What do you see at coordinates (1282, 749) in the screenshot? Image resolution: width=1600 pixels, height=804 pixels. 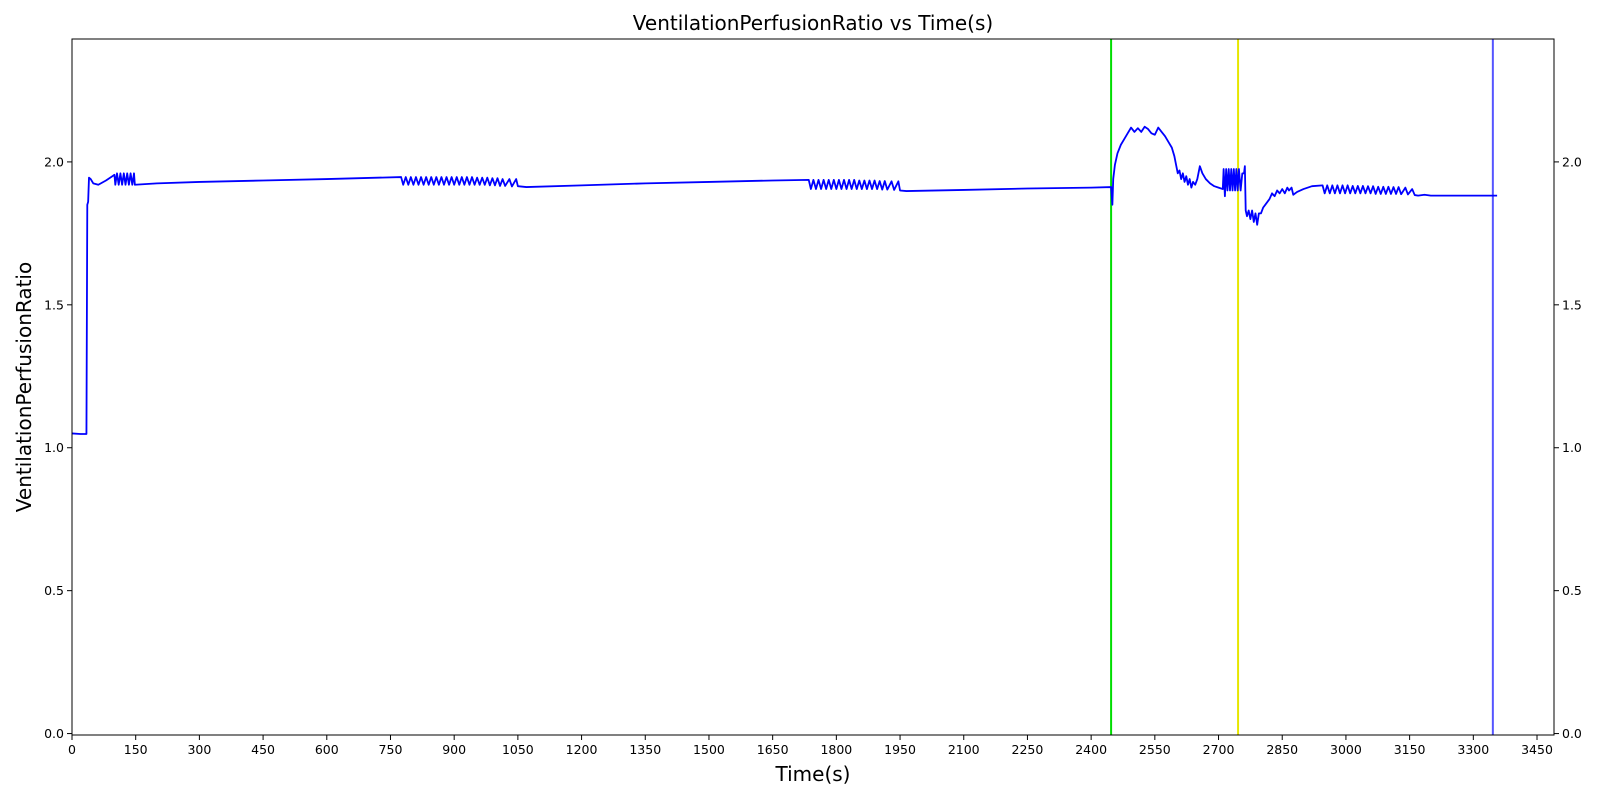 I see `x-tick-label: 2850` at bounding box center [1282, 749].